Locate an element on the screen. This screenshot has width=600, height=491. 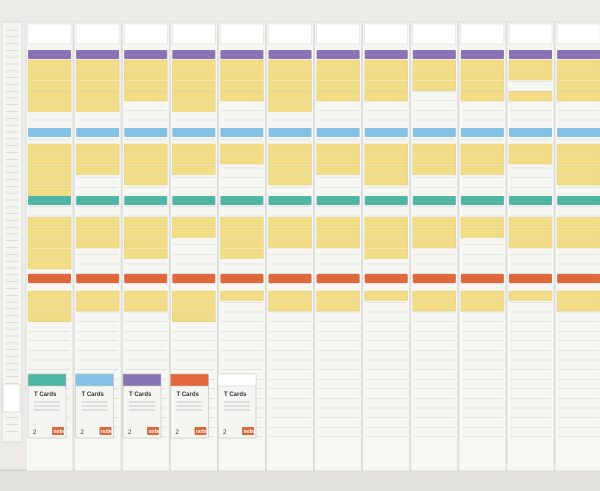
card-pack: T Cards 2 nobo is located at coordinates (142, 406).